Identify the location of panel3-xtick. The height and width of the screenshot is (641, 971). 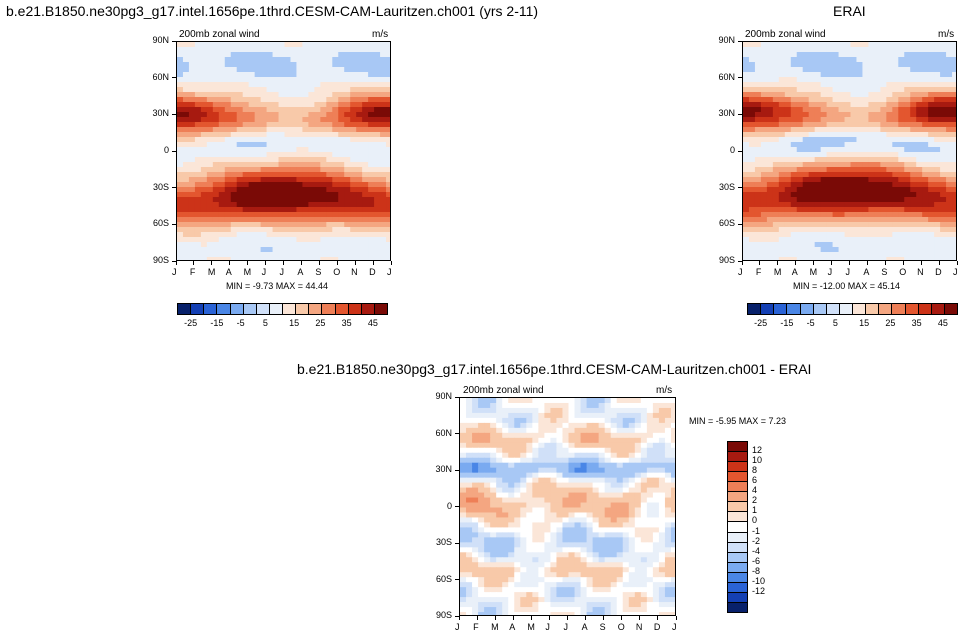
(604, 618).